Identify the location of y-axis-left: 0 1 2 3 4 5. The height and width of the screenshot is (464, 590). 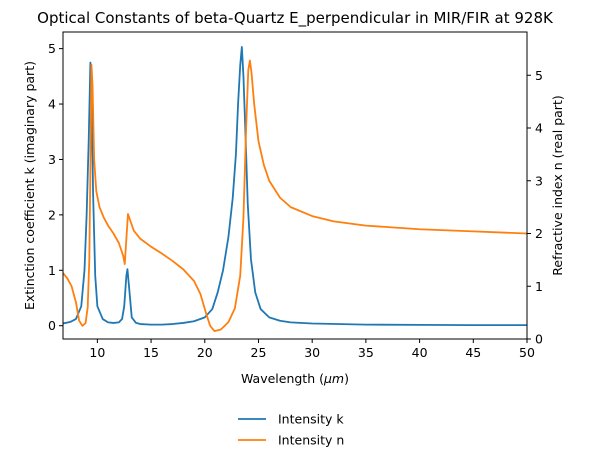
(55, 187).